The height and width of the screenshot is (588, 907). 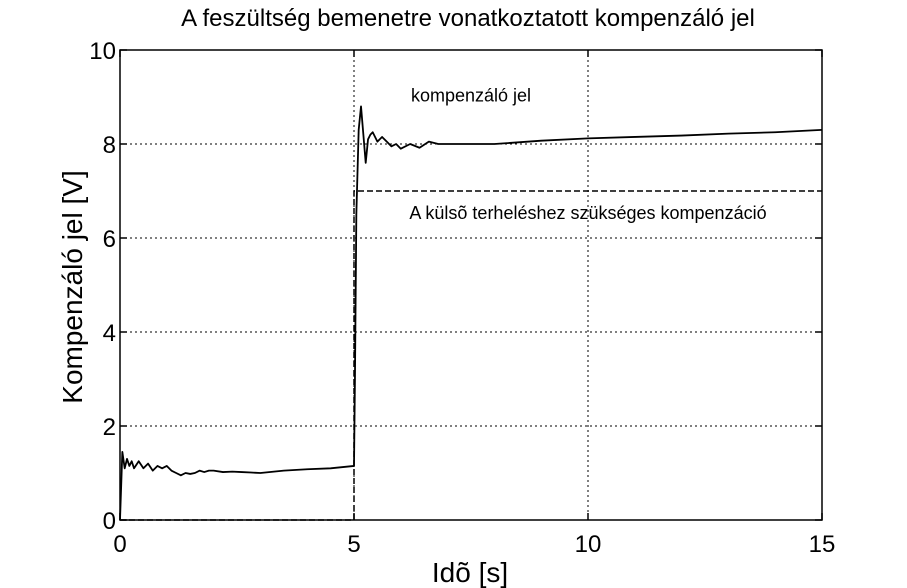 I want to click on y-tick-label: 8, so click(x=109, y=145).